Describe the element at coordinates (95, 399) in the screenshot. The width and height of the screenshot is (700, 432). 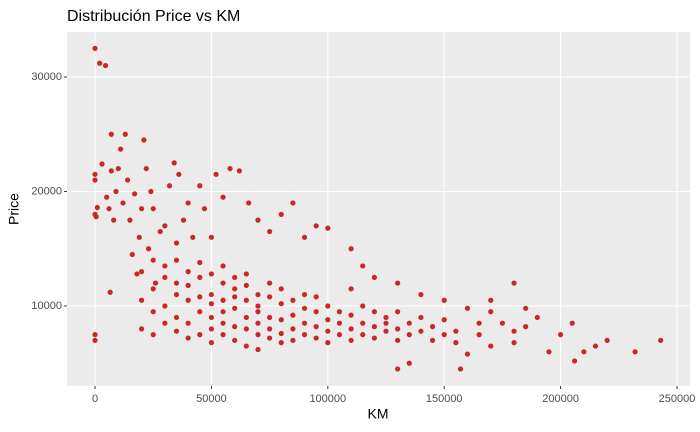
I see `x-tick-label: 0` at that location.